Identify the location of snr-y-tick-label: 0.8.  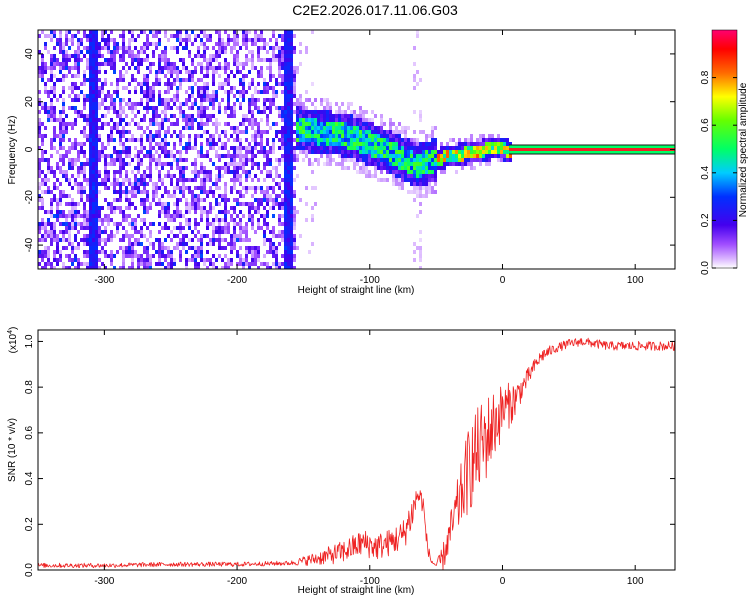
(29, 387).